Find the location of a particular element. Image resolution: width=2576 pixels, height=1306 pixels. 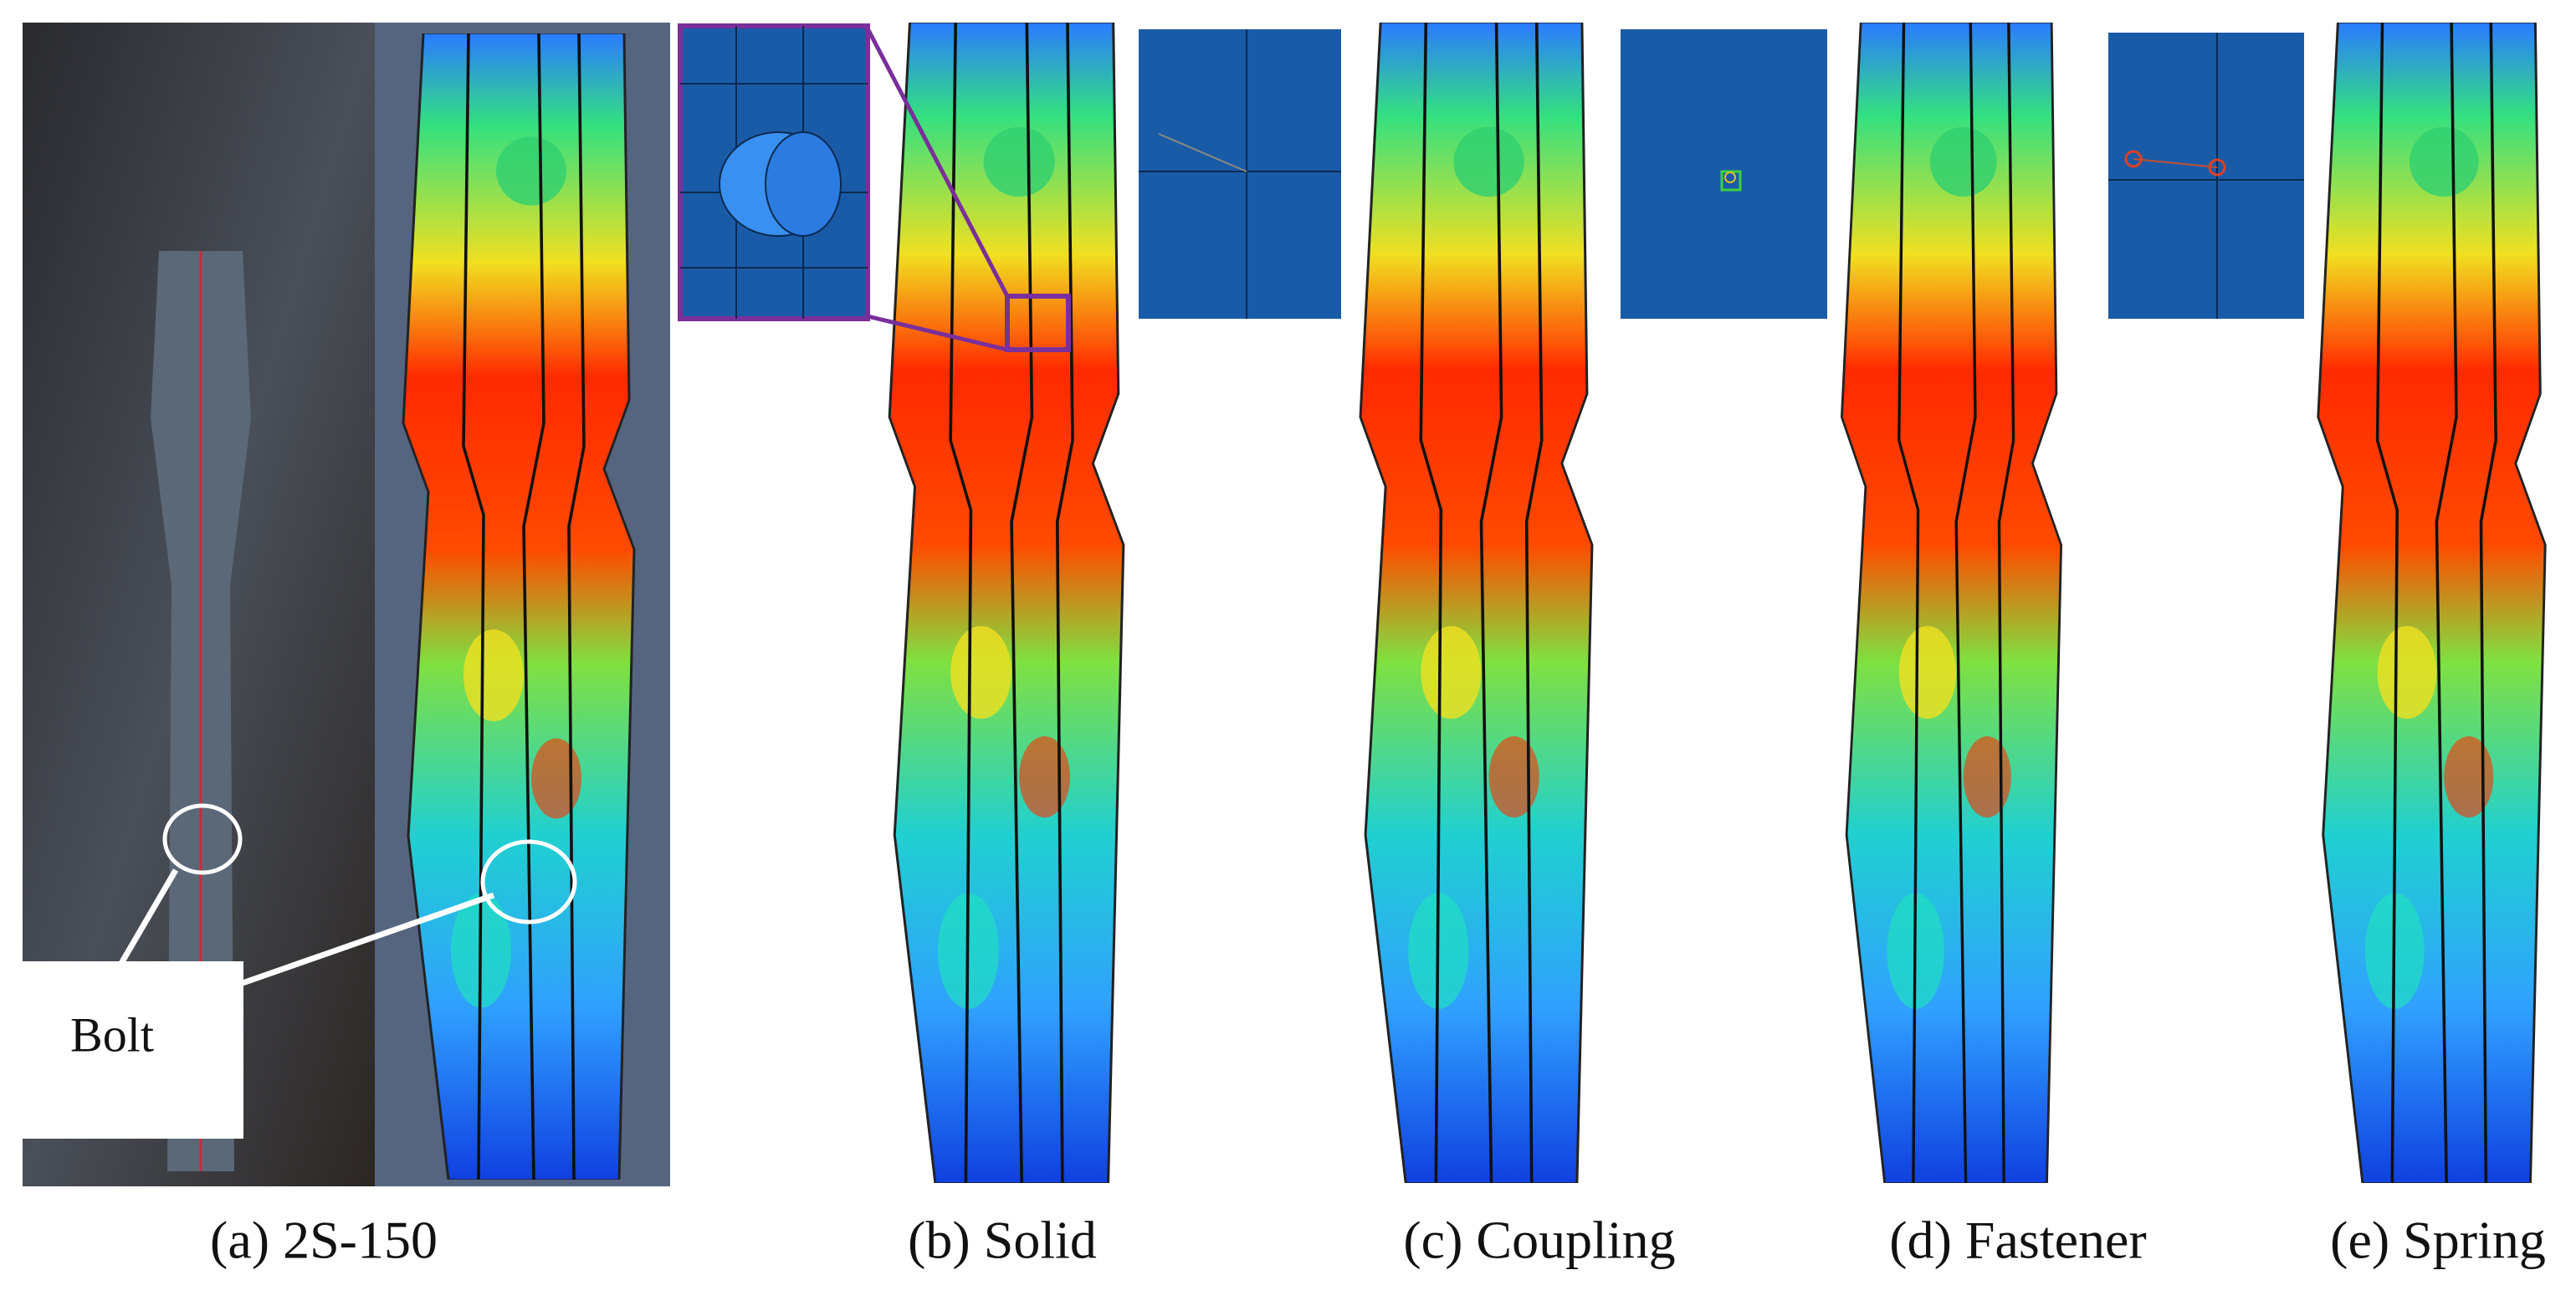

spring-model is located at coordinates (2432, 603).